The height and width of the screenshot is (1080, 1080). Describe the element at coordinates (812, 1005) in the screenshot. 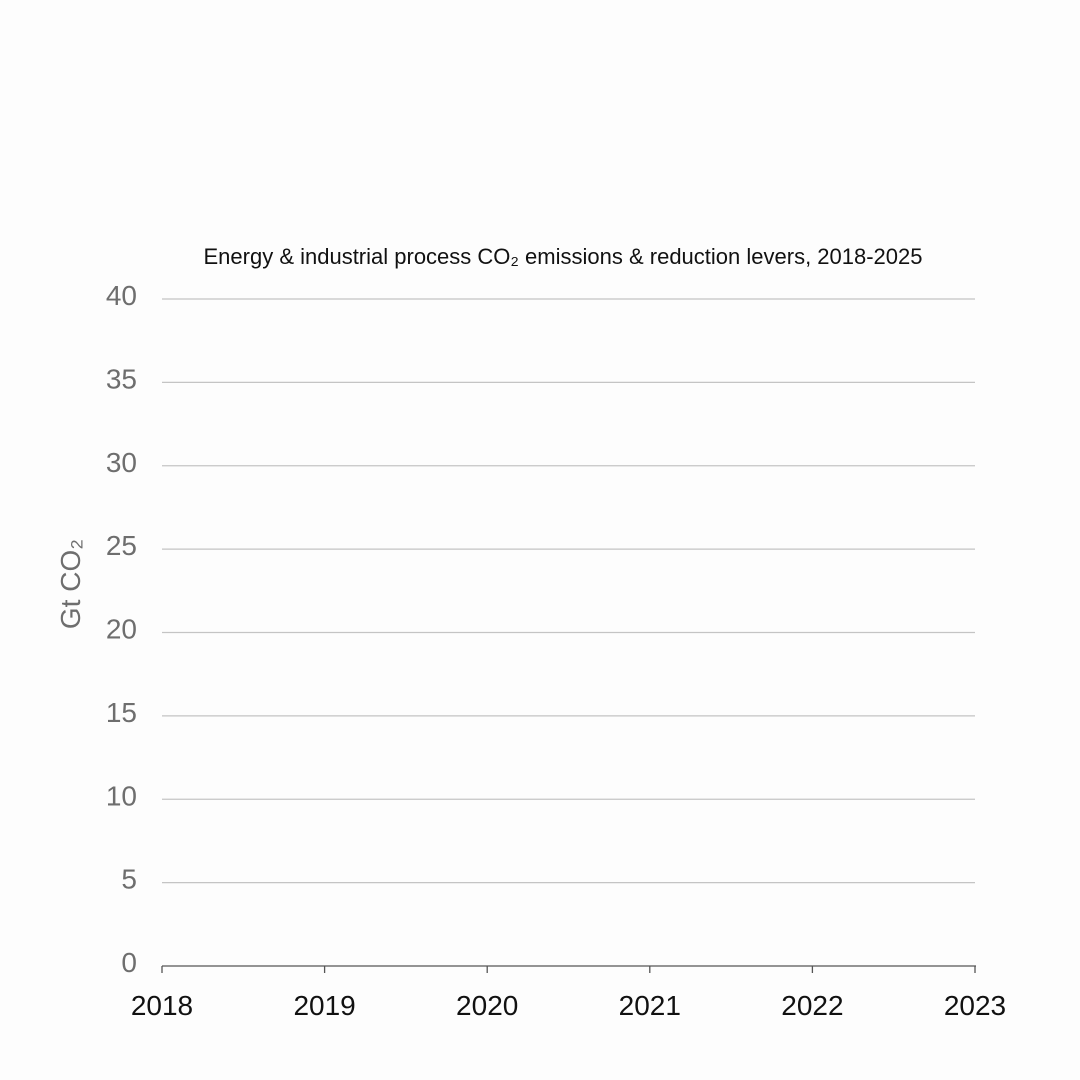

I see `x-tick-label: 2022` at that location.